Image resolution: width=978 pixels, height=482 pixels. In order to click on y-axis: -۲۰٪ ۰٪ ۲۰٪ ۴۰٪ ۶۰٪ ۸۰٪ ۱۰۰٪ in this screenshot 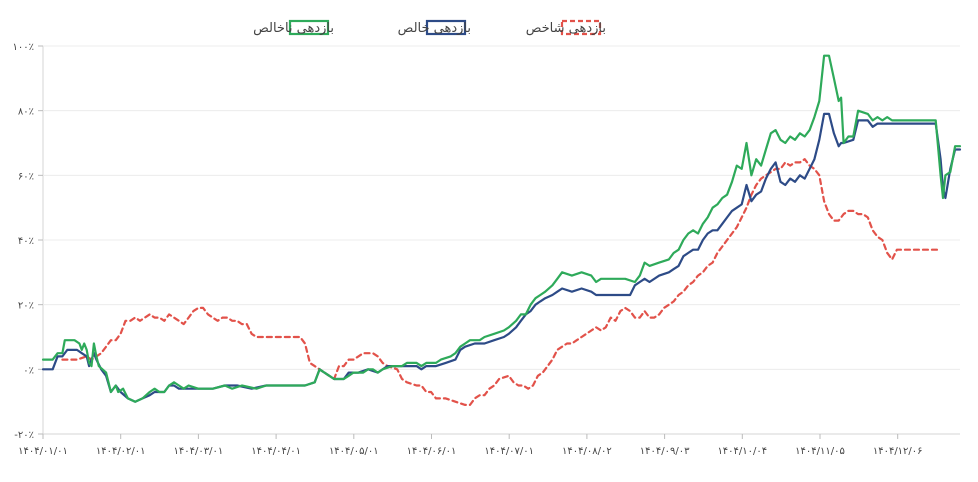, I will do `click(28, 241)`.